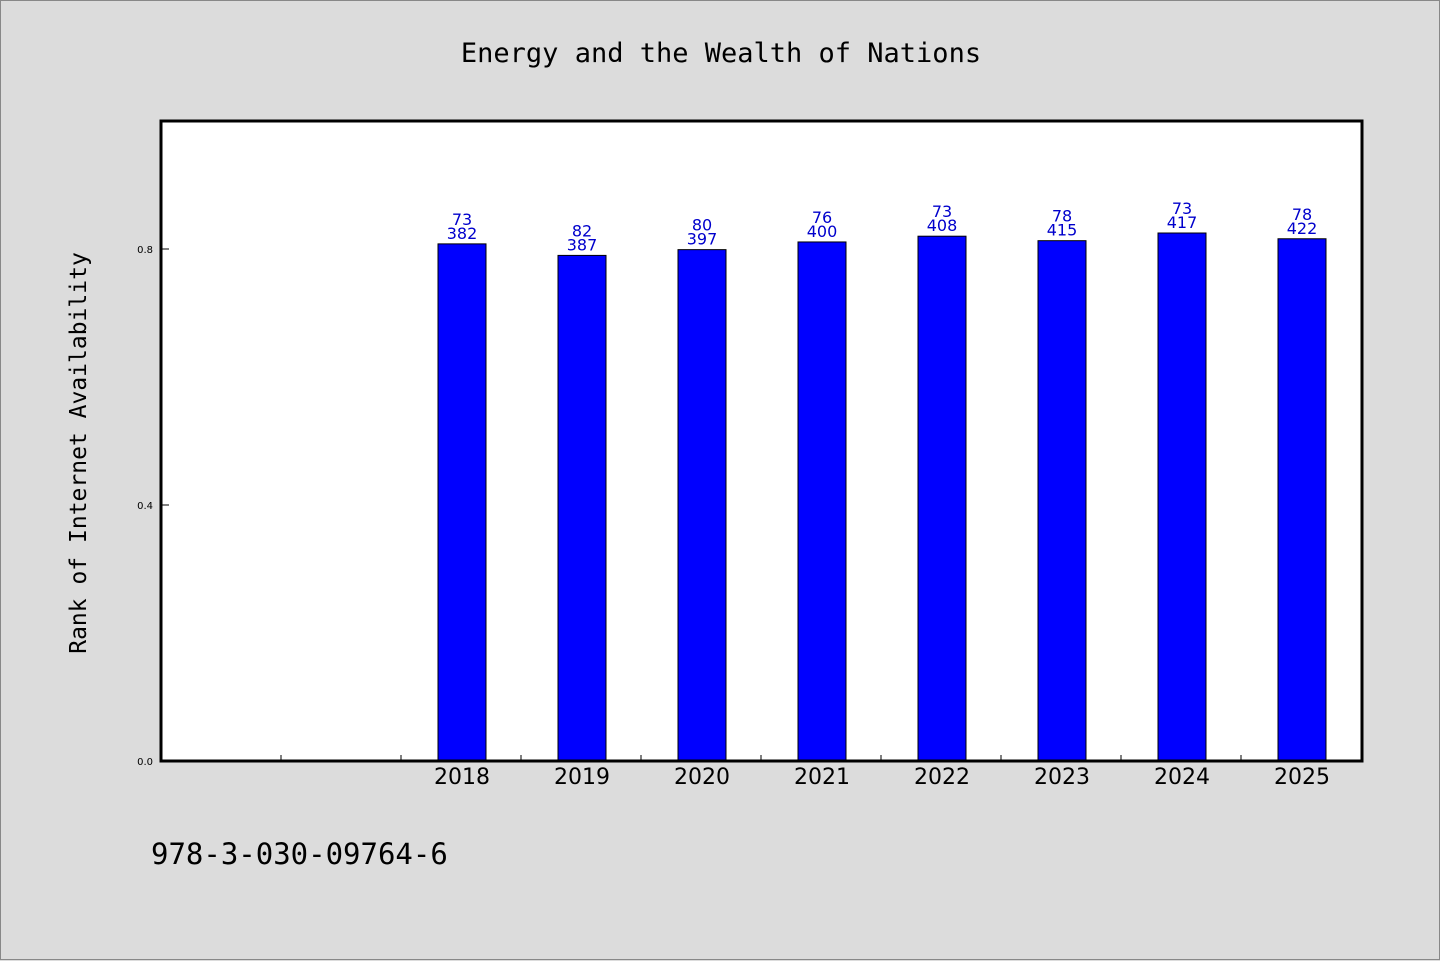 The height and width of the screenshot is (961, 1440). Describe the element at coordinates (462, 233) in the screenshot. I see `bar-label-bottom: 382` at that location.